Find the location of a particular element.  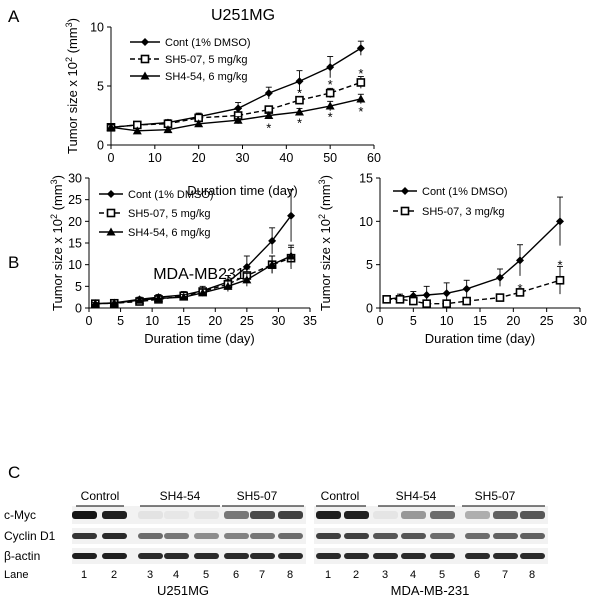

series-line is located at coordinates (193, 281).